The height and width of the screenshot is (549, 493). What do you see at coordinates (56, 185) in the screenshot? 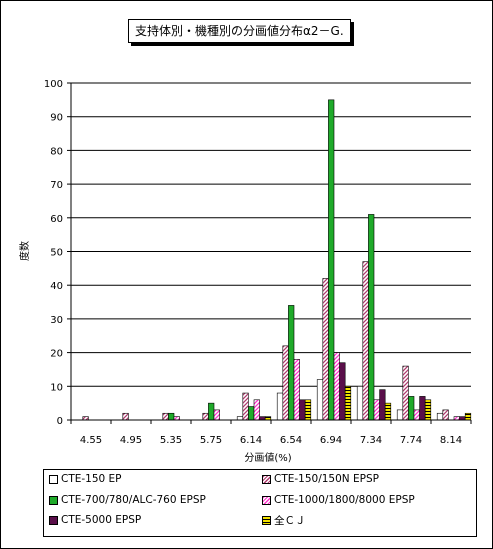
I see `y-tick-label: 70` at bounding box center [56, 185].